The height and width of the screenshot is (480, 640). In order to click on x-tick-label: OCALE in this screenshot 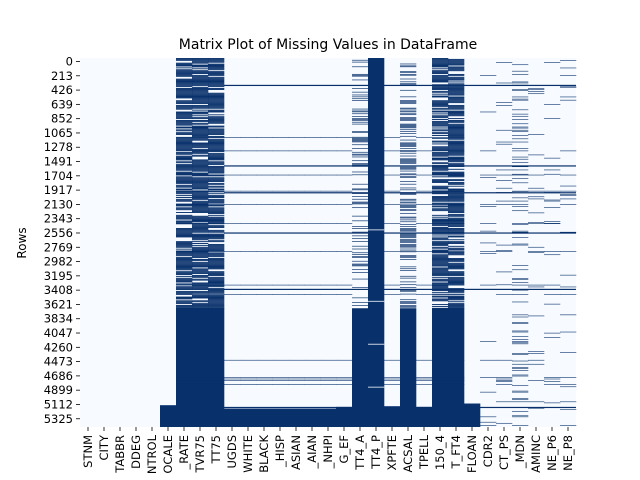, I will do `click(168, 454)`.